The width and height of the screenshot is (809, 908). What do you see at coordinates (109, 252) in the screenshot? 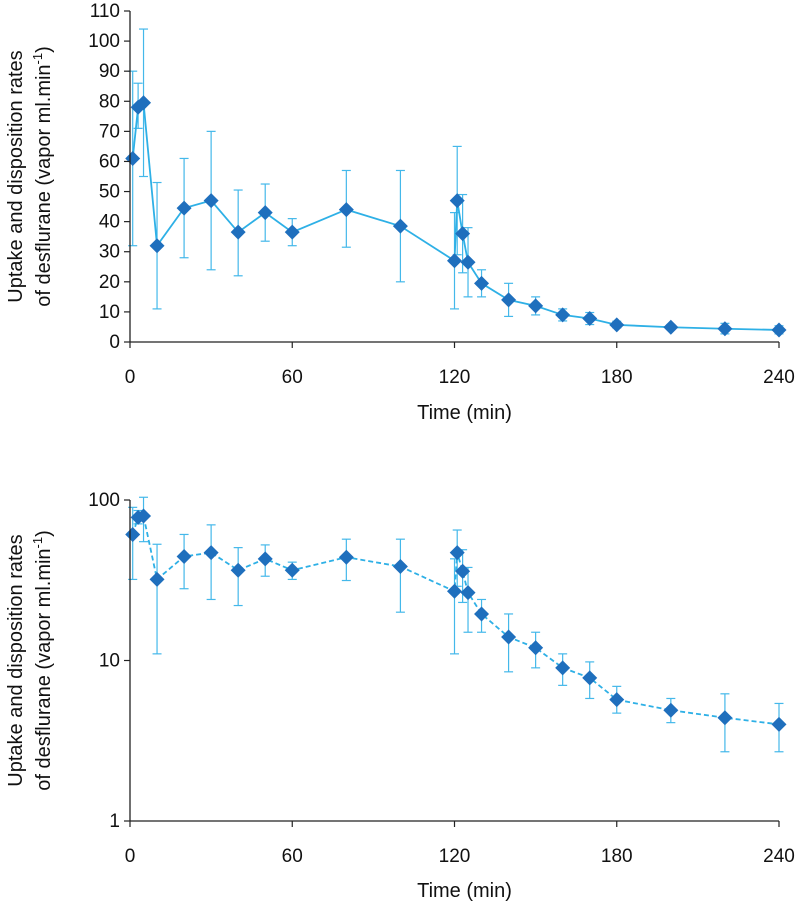
I see `y-tick-label: 30` at bounding box center [109, 252].